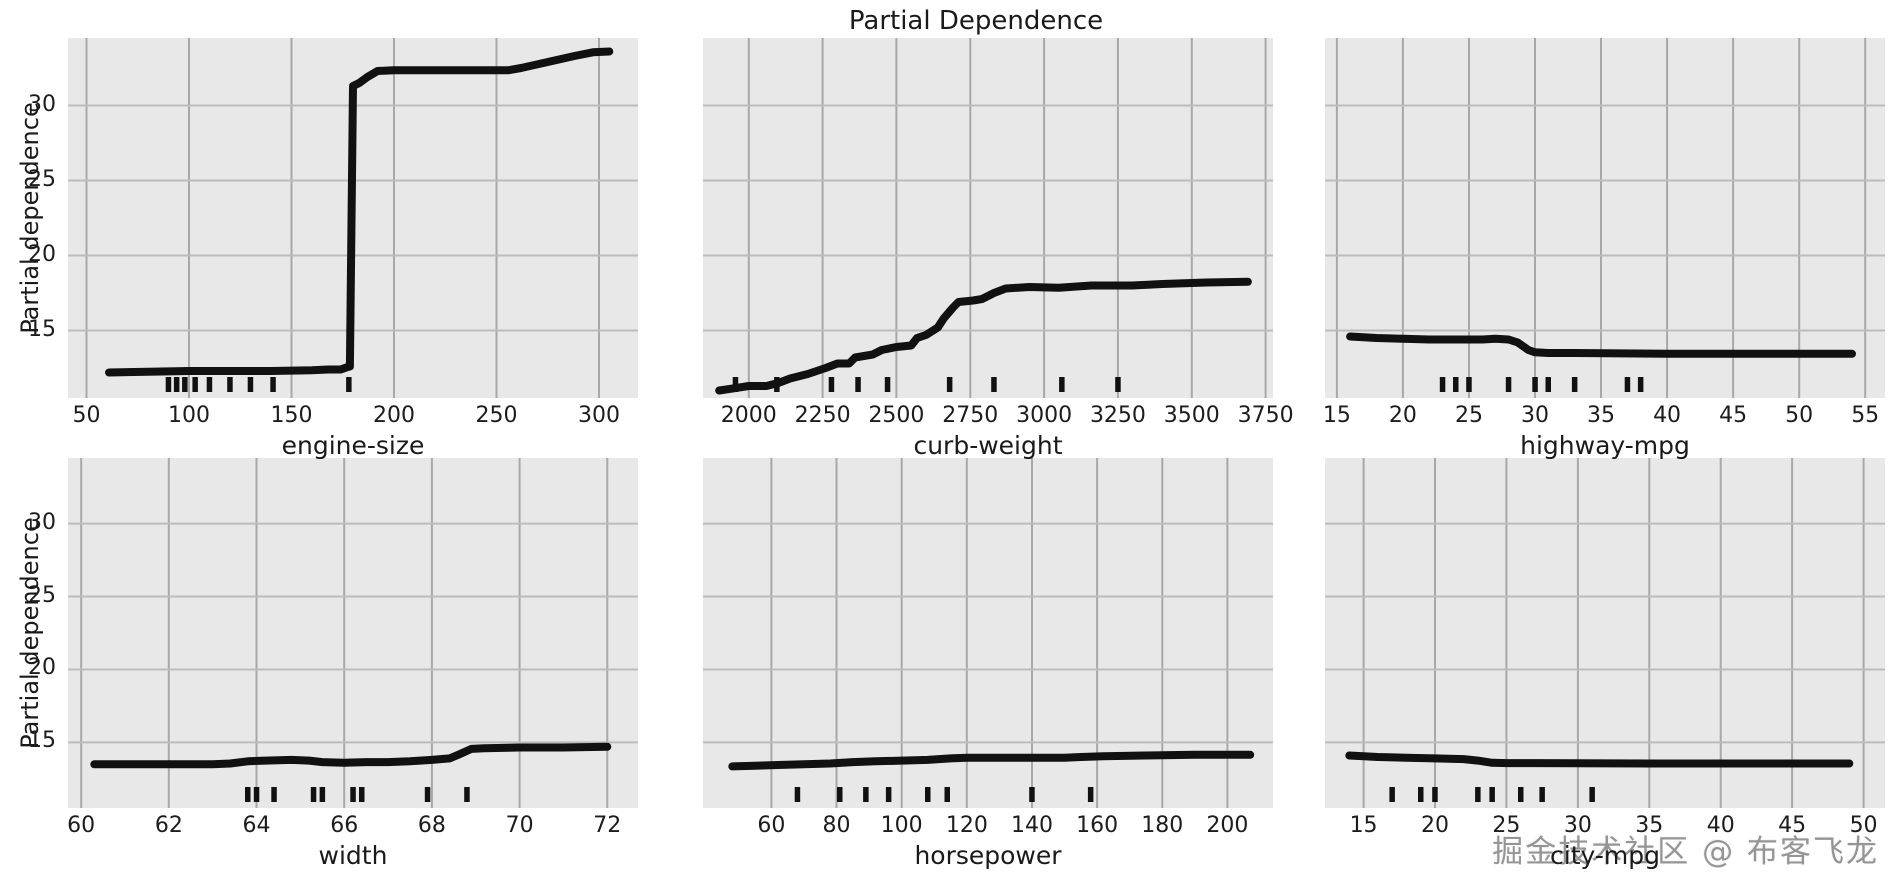  What do you see at coordinates (966, 825) in the screenshot?
I see `x-tick-label: 120` at bounding box center [966, 825].